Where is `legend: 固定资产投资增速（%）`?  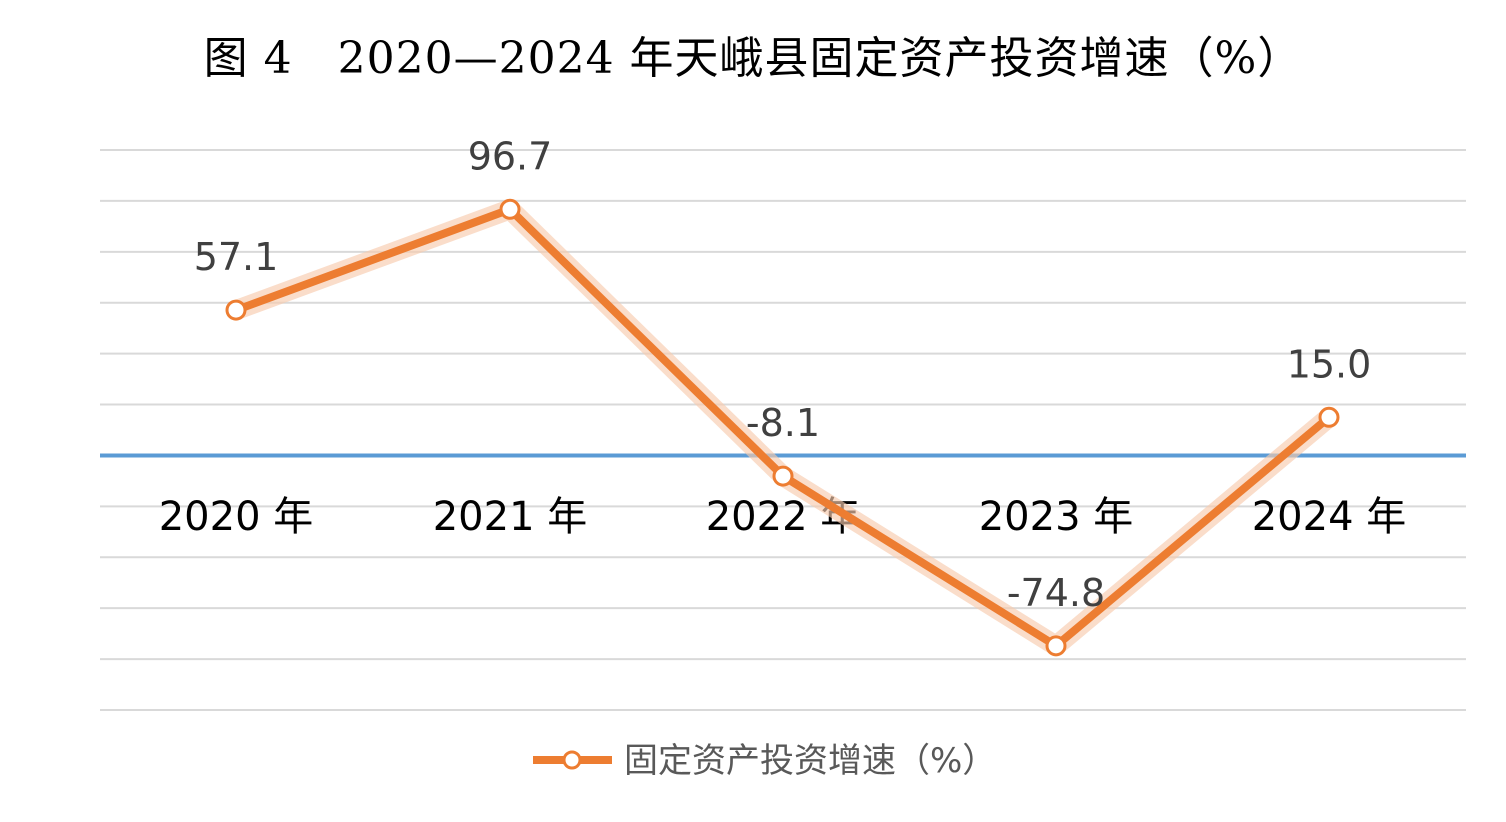 legend: 固定资产投资增速（%） is located at coordinates (764, 761).